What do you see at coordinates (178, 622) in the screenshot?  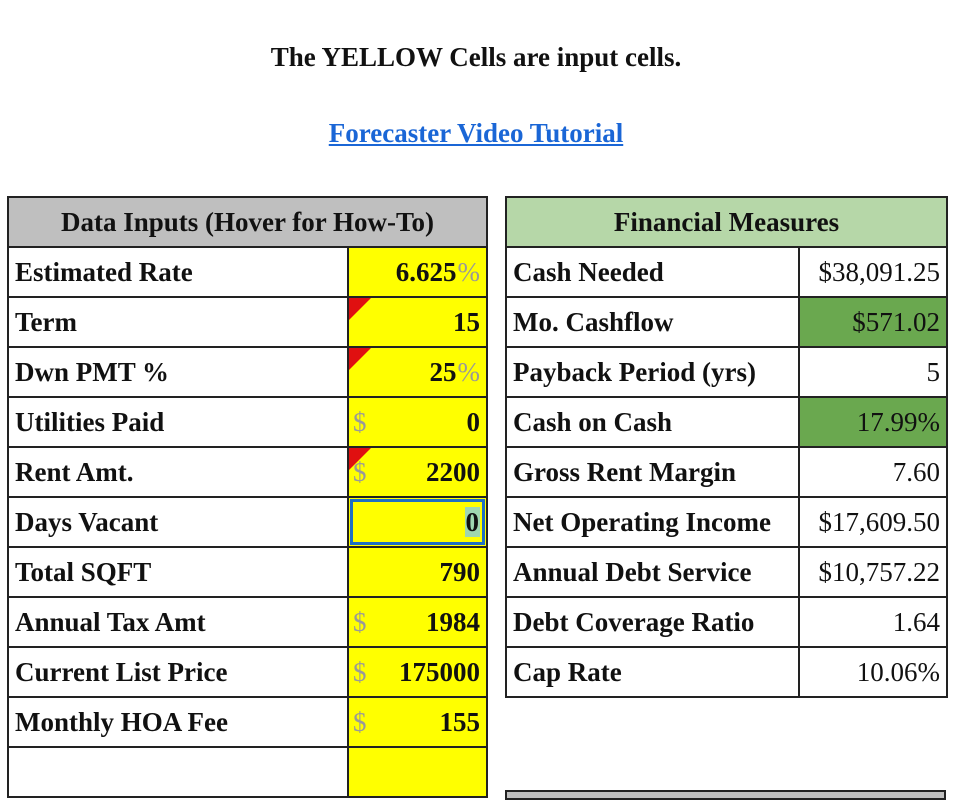 I see `input-label: Annual Tax Amt` at bounding box center [178, 622].